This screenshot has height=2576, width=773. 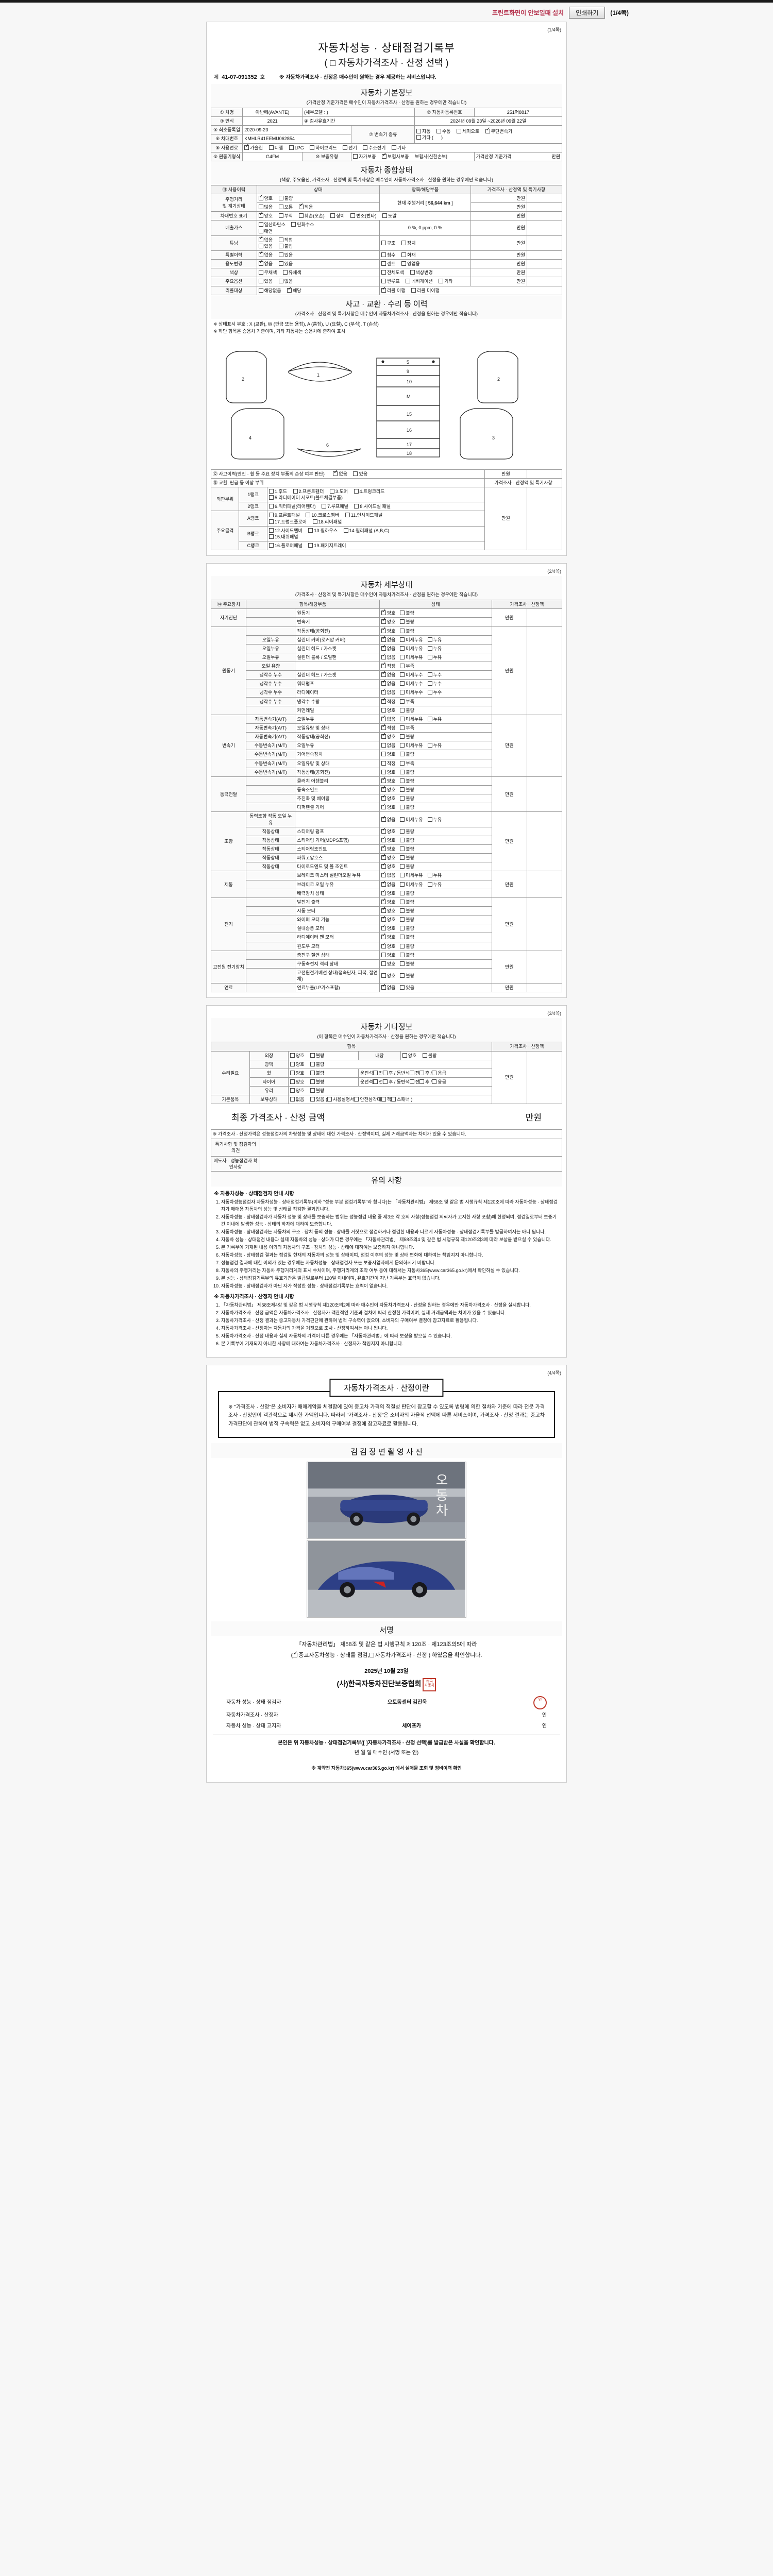 What do you see at coordinates (297, 1056) in the screenshot?
I see `exterior-good: 양호` at bounding box center [297, 1056].